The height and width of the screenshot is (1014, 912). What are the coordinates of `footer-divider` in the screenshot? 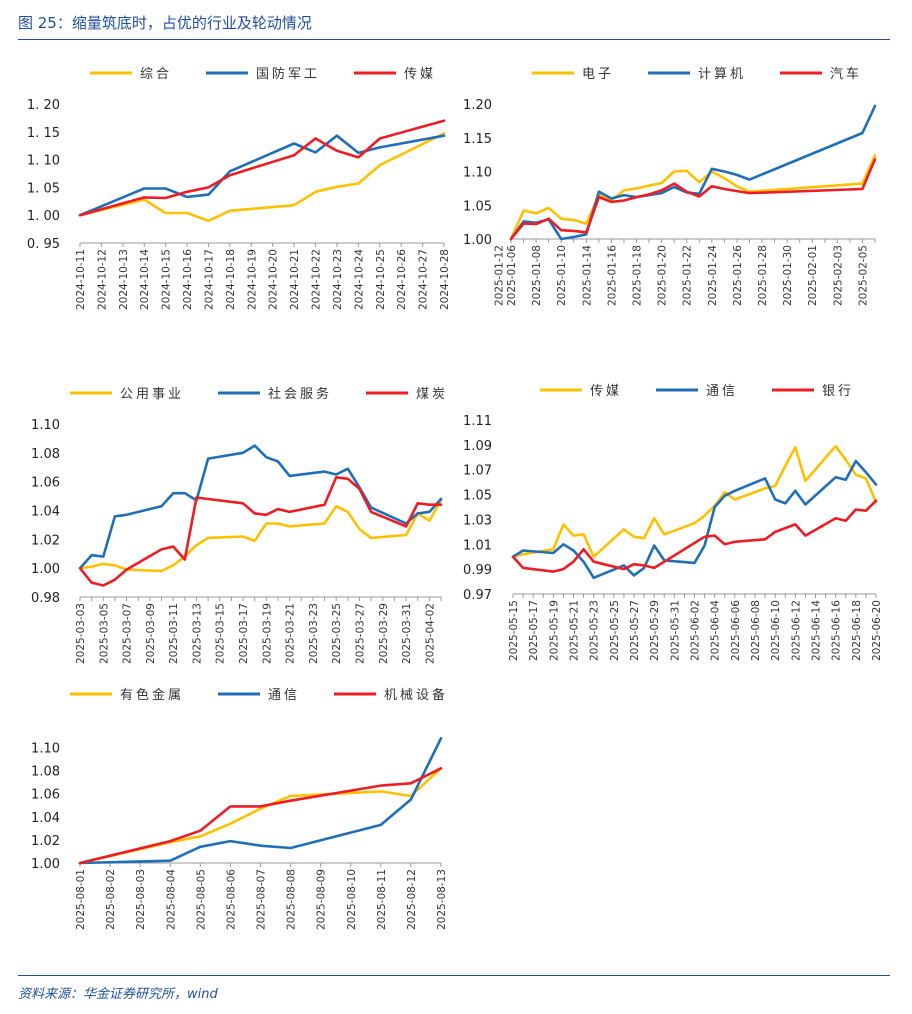 It's located at (454, 975).